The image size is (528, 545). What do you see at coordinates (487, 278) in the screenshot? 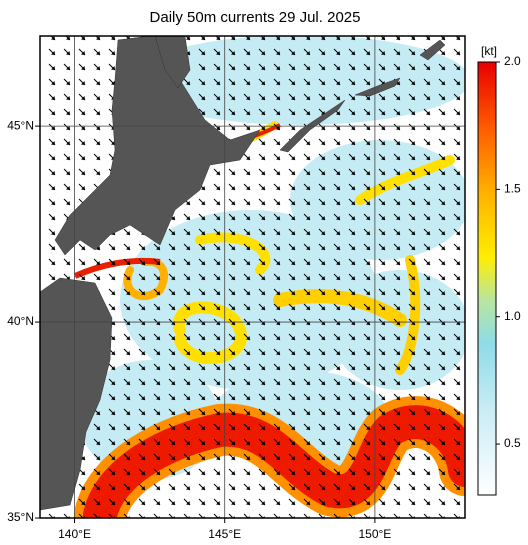
I see `colorbar` at bounding box center [487, 278].